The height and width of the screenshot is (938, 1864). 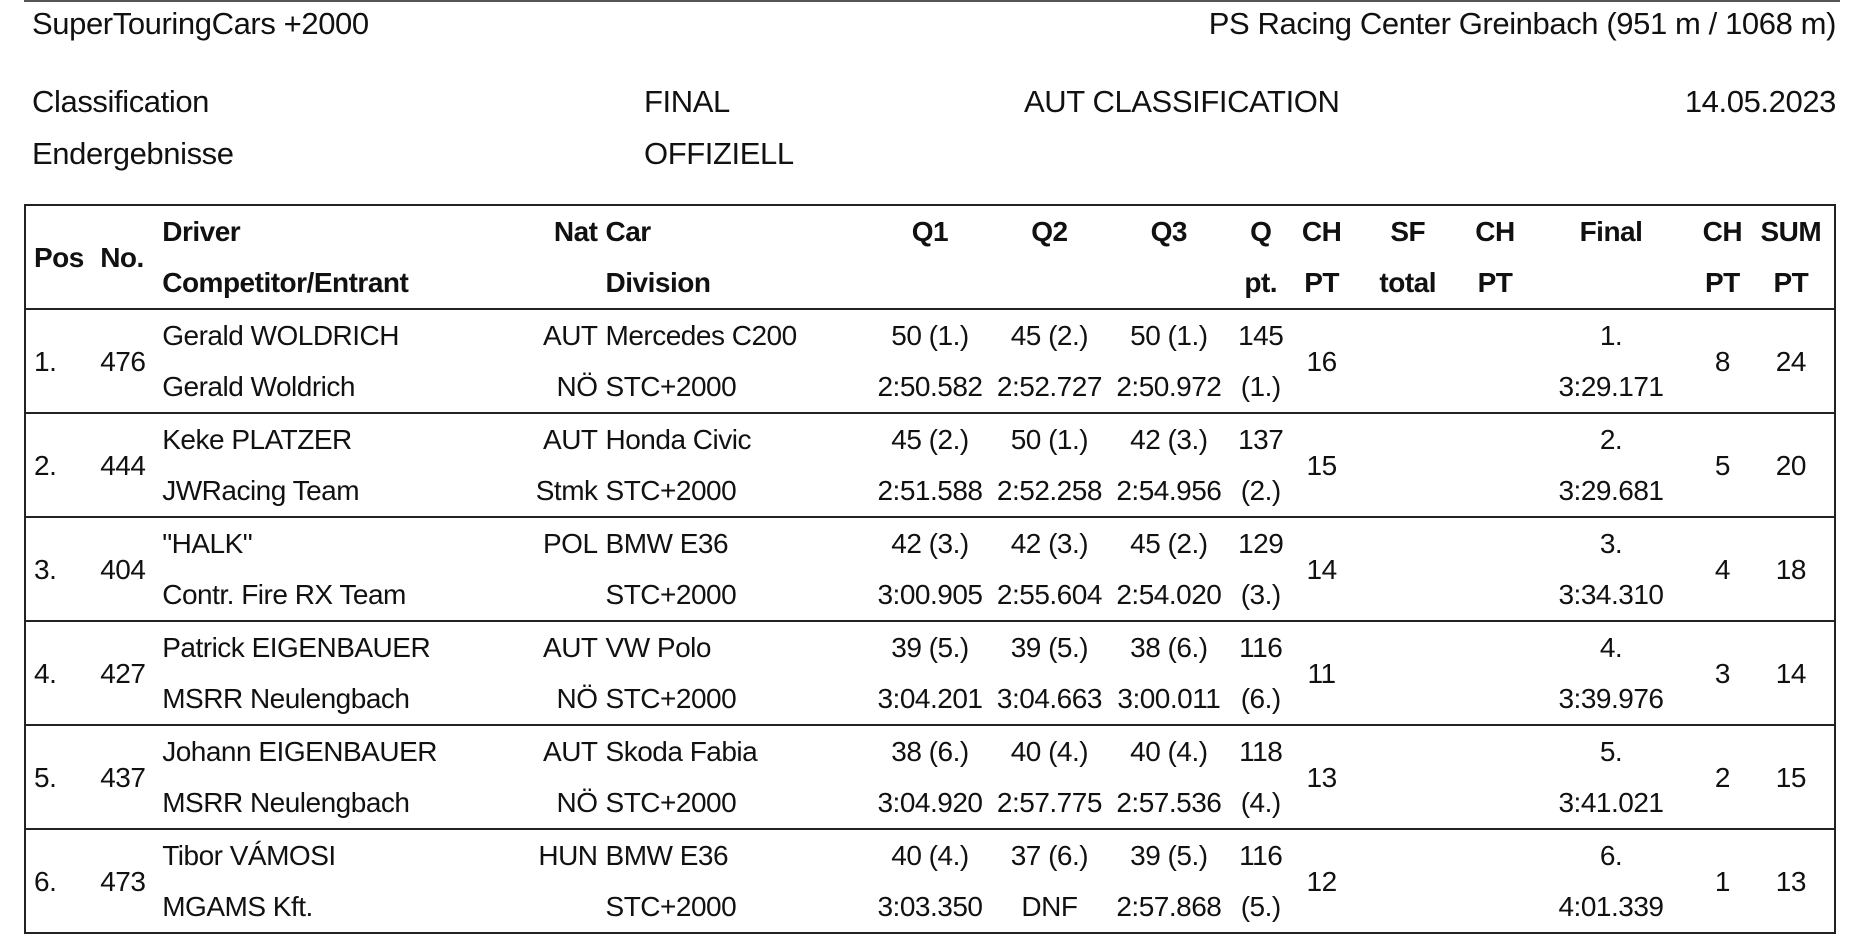 I want to click on qualifying-rank: (3.), so click(x=1261, y=594).